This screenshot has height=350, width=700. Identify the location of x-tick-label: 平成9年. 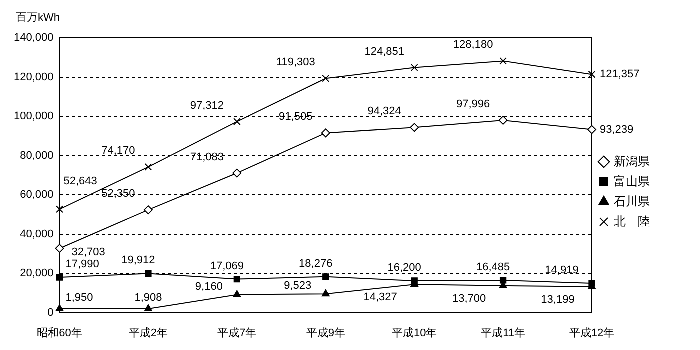
(326, 333).